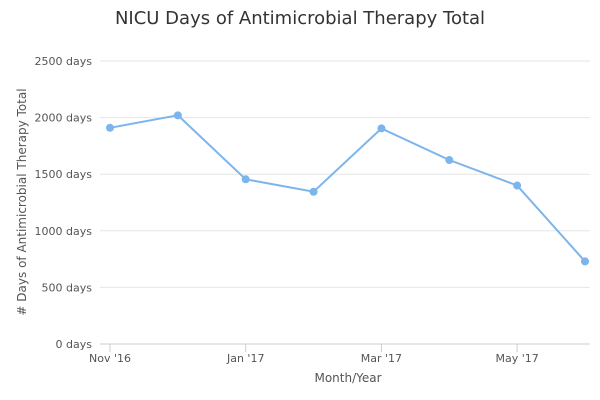 The image size is (600, 400). Describe the element at coordinates (67, 287) in the screenshot. I see `y-tick-label: 500 days` at that location.